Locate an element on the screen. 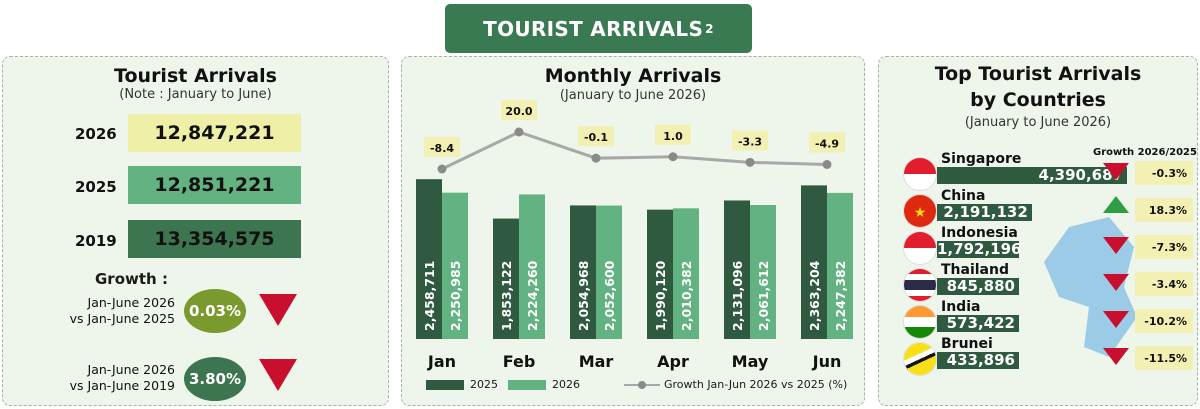 This screenshot has width=1200, height=409. bar-2025-Feb is located at coordinates (506, 278).